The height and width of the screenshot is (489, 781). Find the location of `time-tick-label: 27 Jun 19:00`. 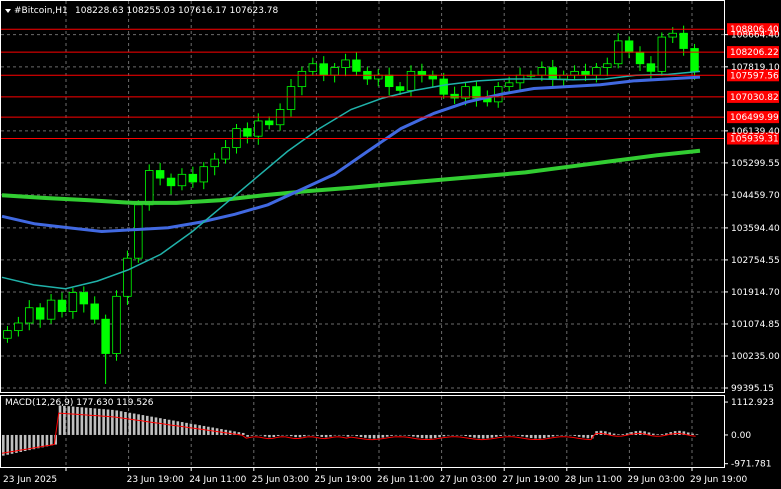

time-tick-label: 27 Jun 19:00 is located at coordinates (530, 480).